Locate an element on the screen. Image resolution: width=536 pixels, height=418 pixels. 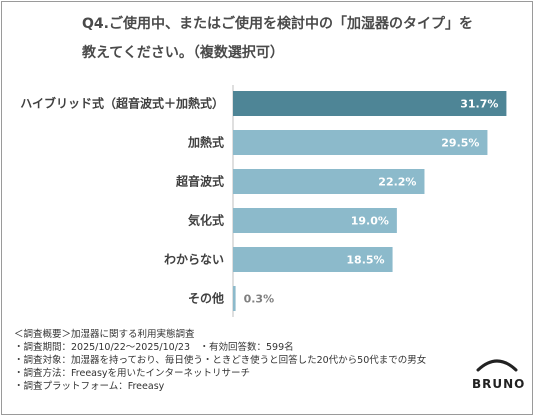
category-label: ハイブリッド式（超音波式＋加熱式） is located at coordinates (122, 103).